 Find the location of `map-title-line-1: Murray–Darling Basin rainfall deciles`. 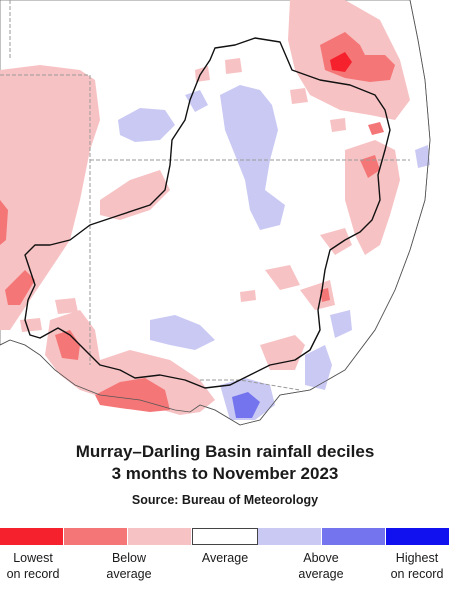

map-title-line-1: Murray–Darling Basin rainfall deciles is located at coordinates (225, 451).